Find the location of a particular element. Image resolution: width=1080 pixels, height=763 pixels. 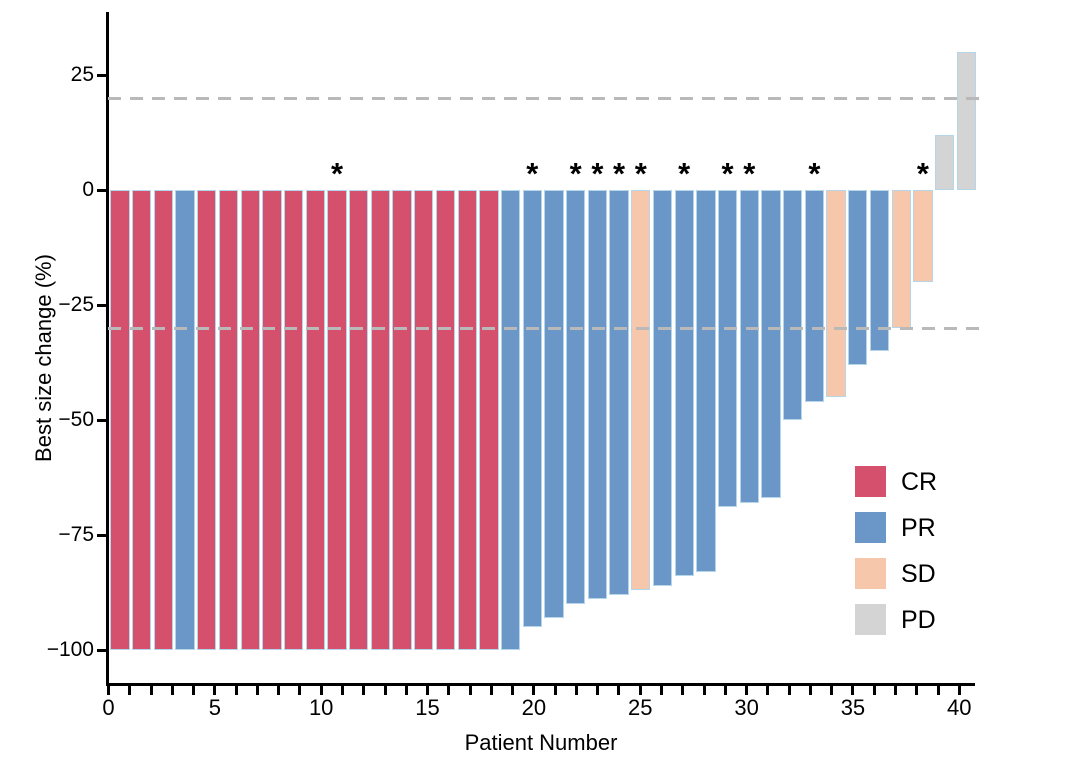

x-tick-label-5: 5 is located at coordinates (214, 707).